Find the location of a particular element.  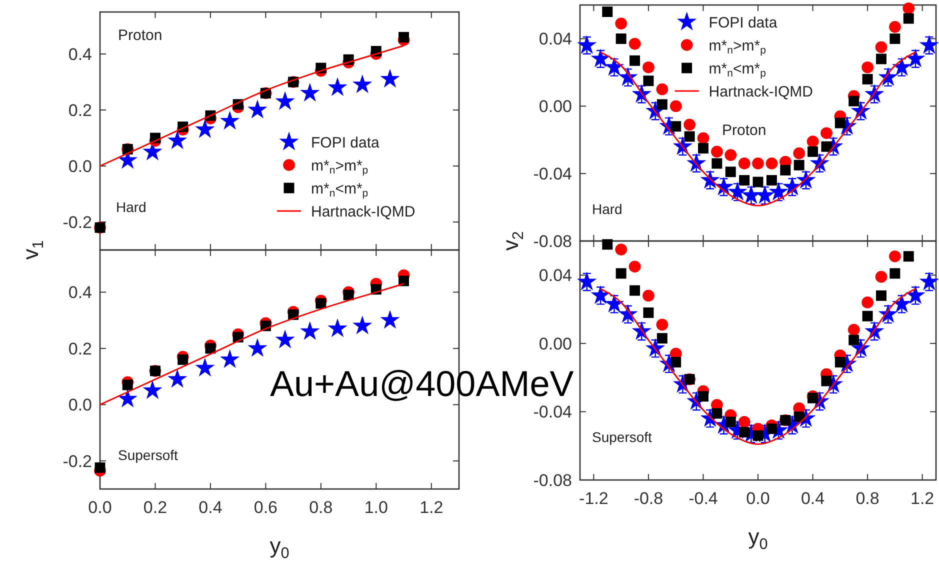

x-tick-label: -0.4 is located at coordinates (703, 498).